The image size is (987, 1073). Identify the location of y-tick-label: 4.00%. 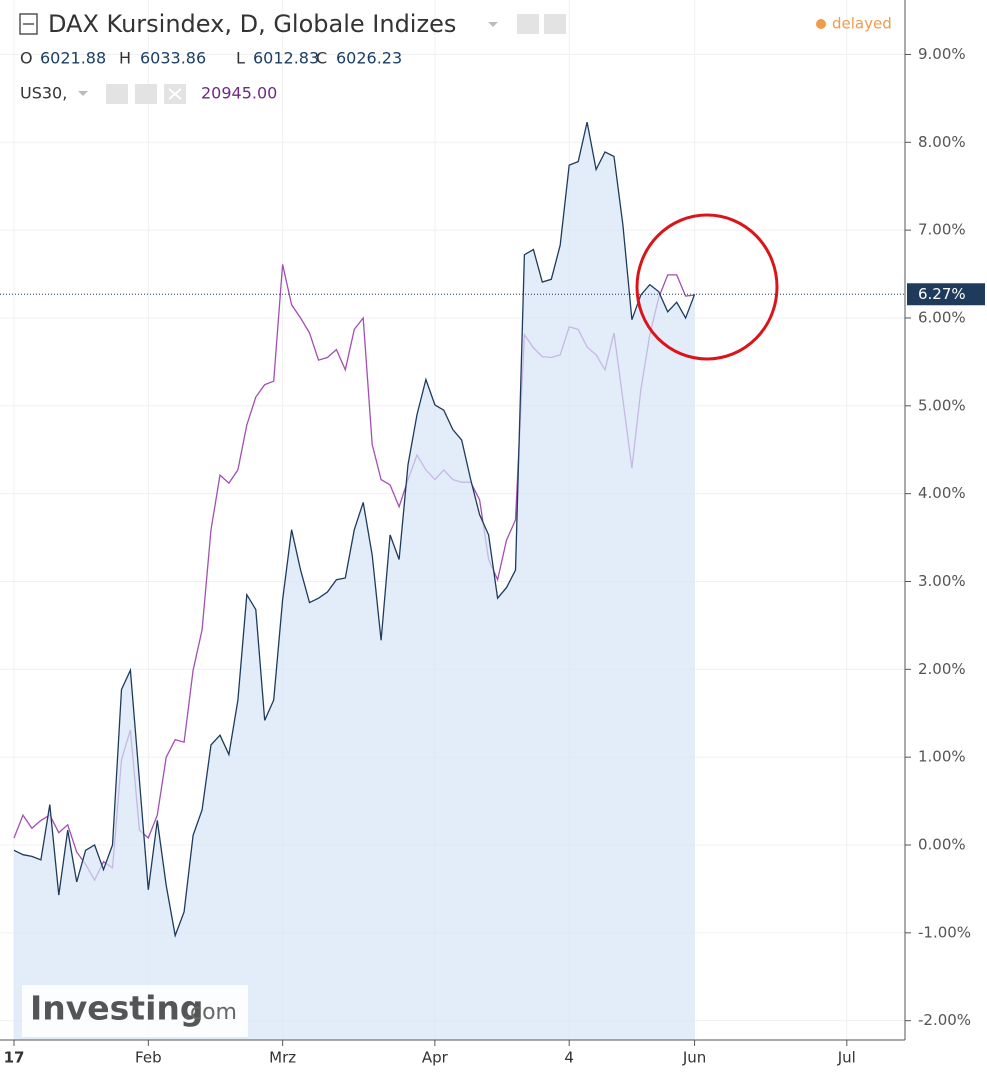
(942, 493).